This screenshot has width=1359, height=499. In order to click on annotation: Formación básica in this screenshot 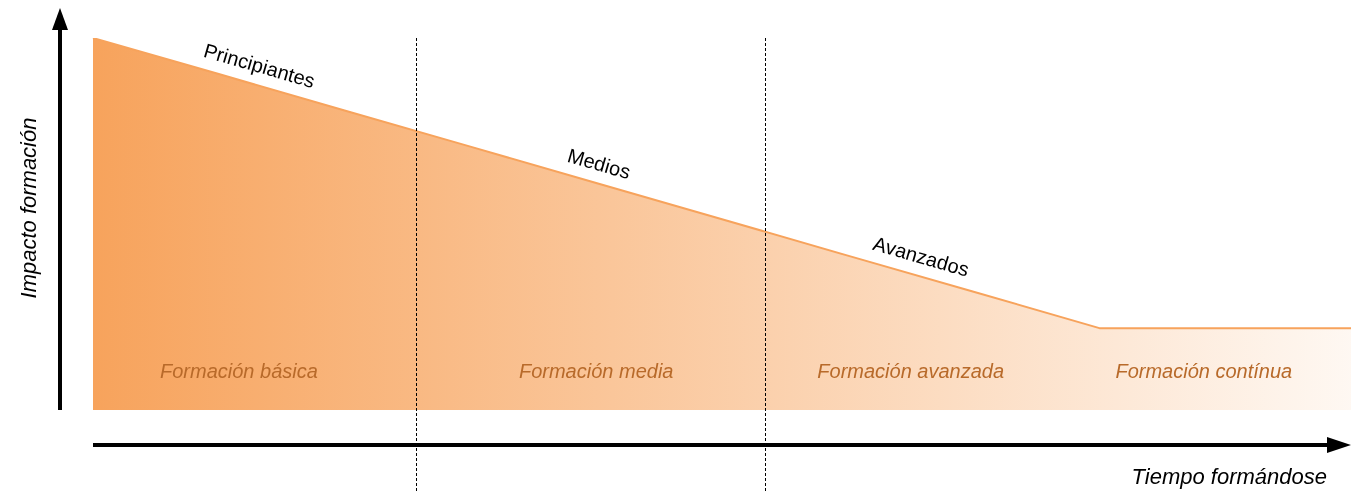, I will do `click(239, 370)`.